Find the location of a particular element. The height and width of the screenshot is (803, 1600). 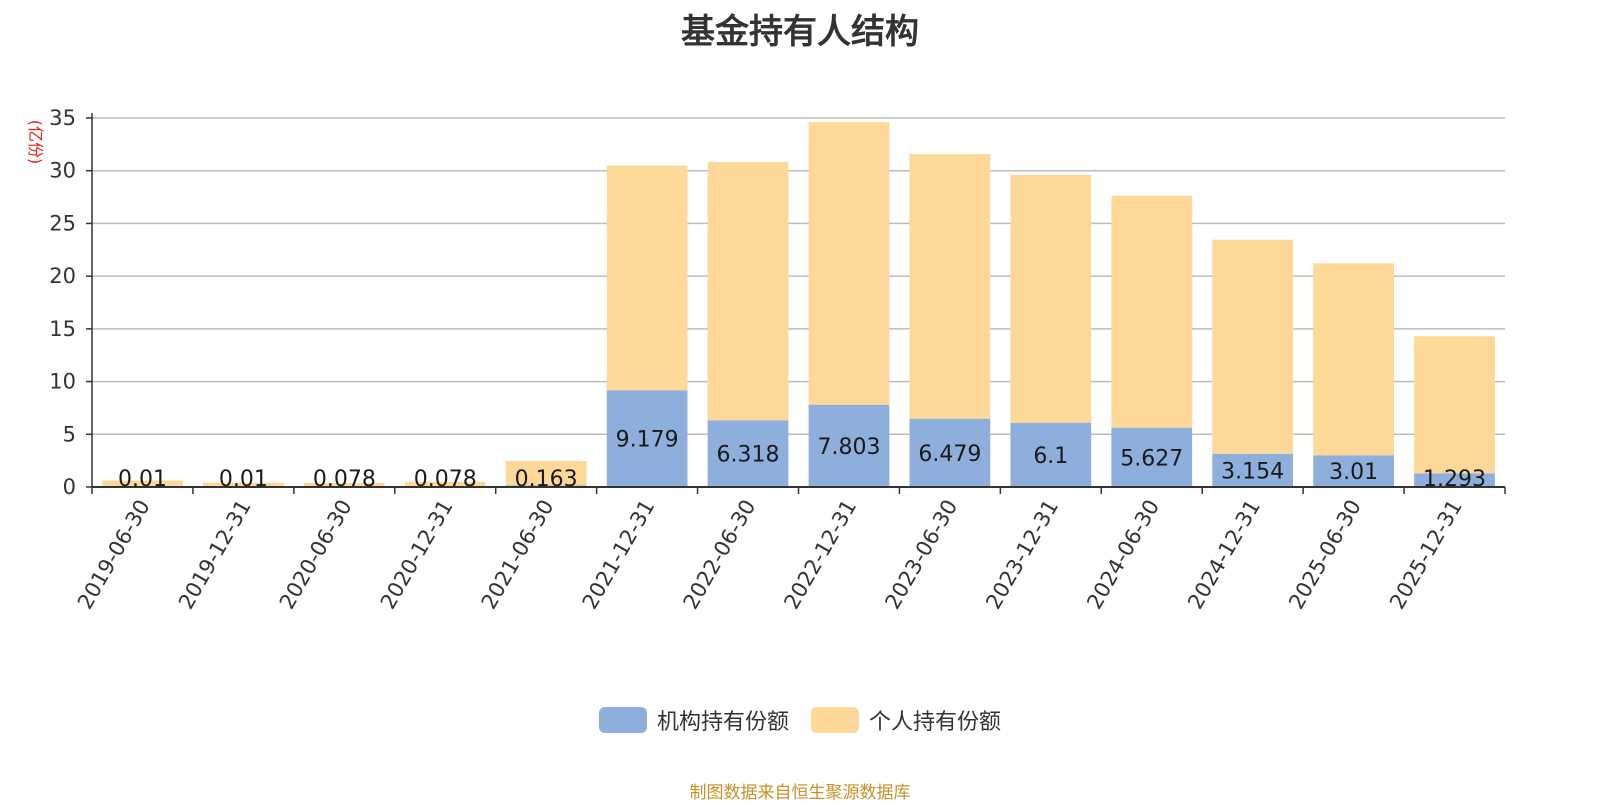

y-axis-unit-label: (亿份) is located at coordinates (35, 142).